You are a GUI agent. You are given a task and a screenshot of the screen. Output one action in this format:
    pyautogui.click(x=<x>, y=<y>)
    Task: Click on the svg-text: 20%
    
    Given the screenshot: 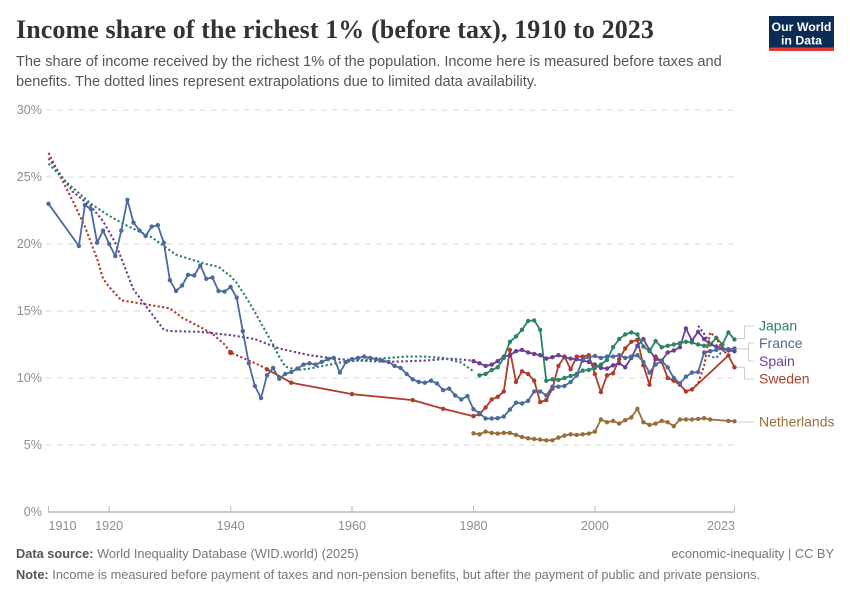 What is the action you would take?
    pyautogui.click(x=29, y=244)
    